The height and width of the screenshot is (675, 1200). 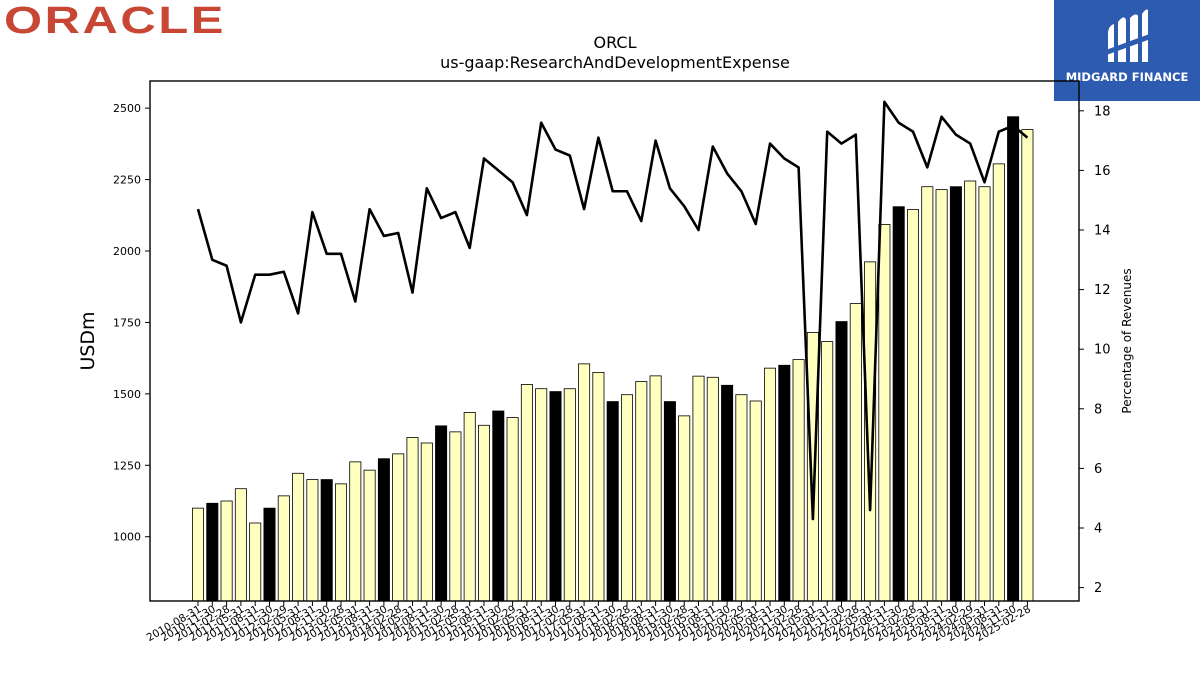 I want to click on right-tick-label-8: 8, so click(x=1098, y=409).